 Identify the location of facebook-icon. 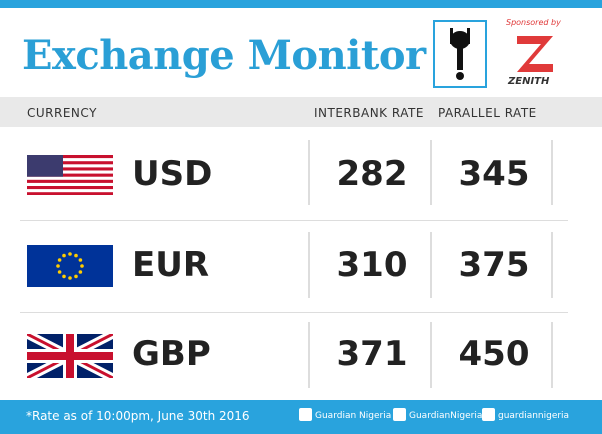
(305, 414).